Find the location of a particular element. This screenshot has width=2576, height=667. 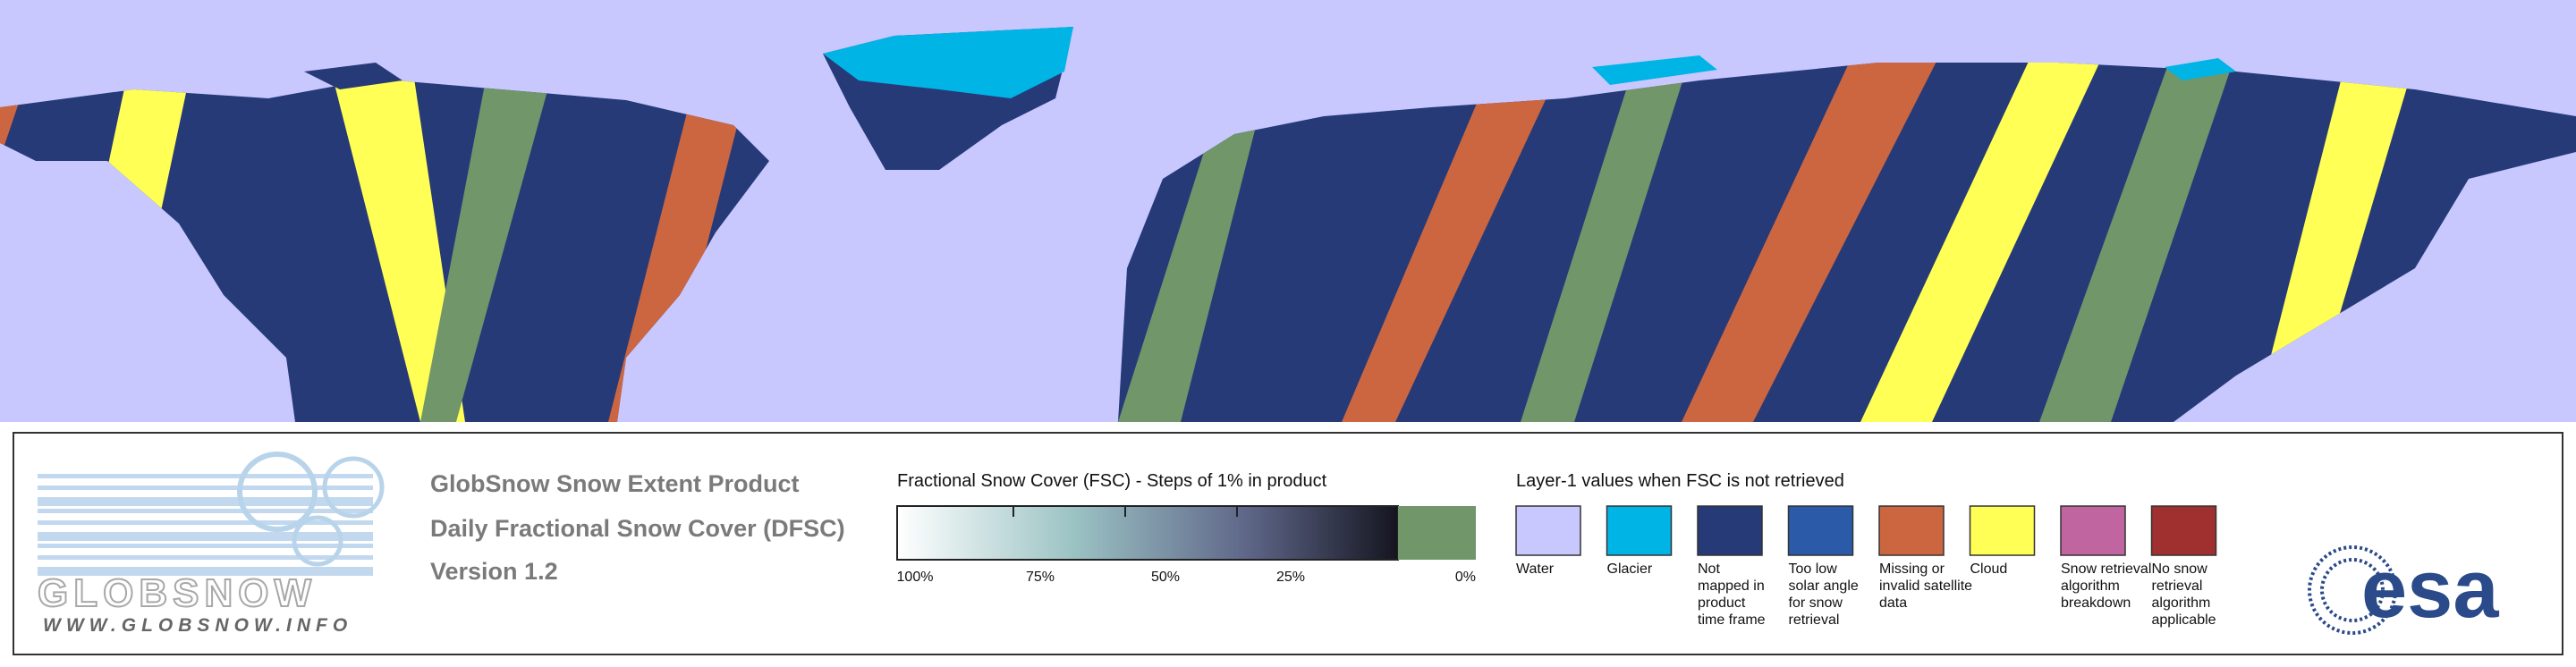

fsc-gradient is located at coordinates (1147, 533).